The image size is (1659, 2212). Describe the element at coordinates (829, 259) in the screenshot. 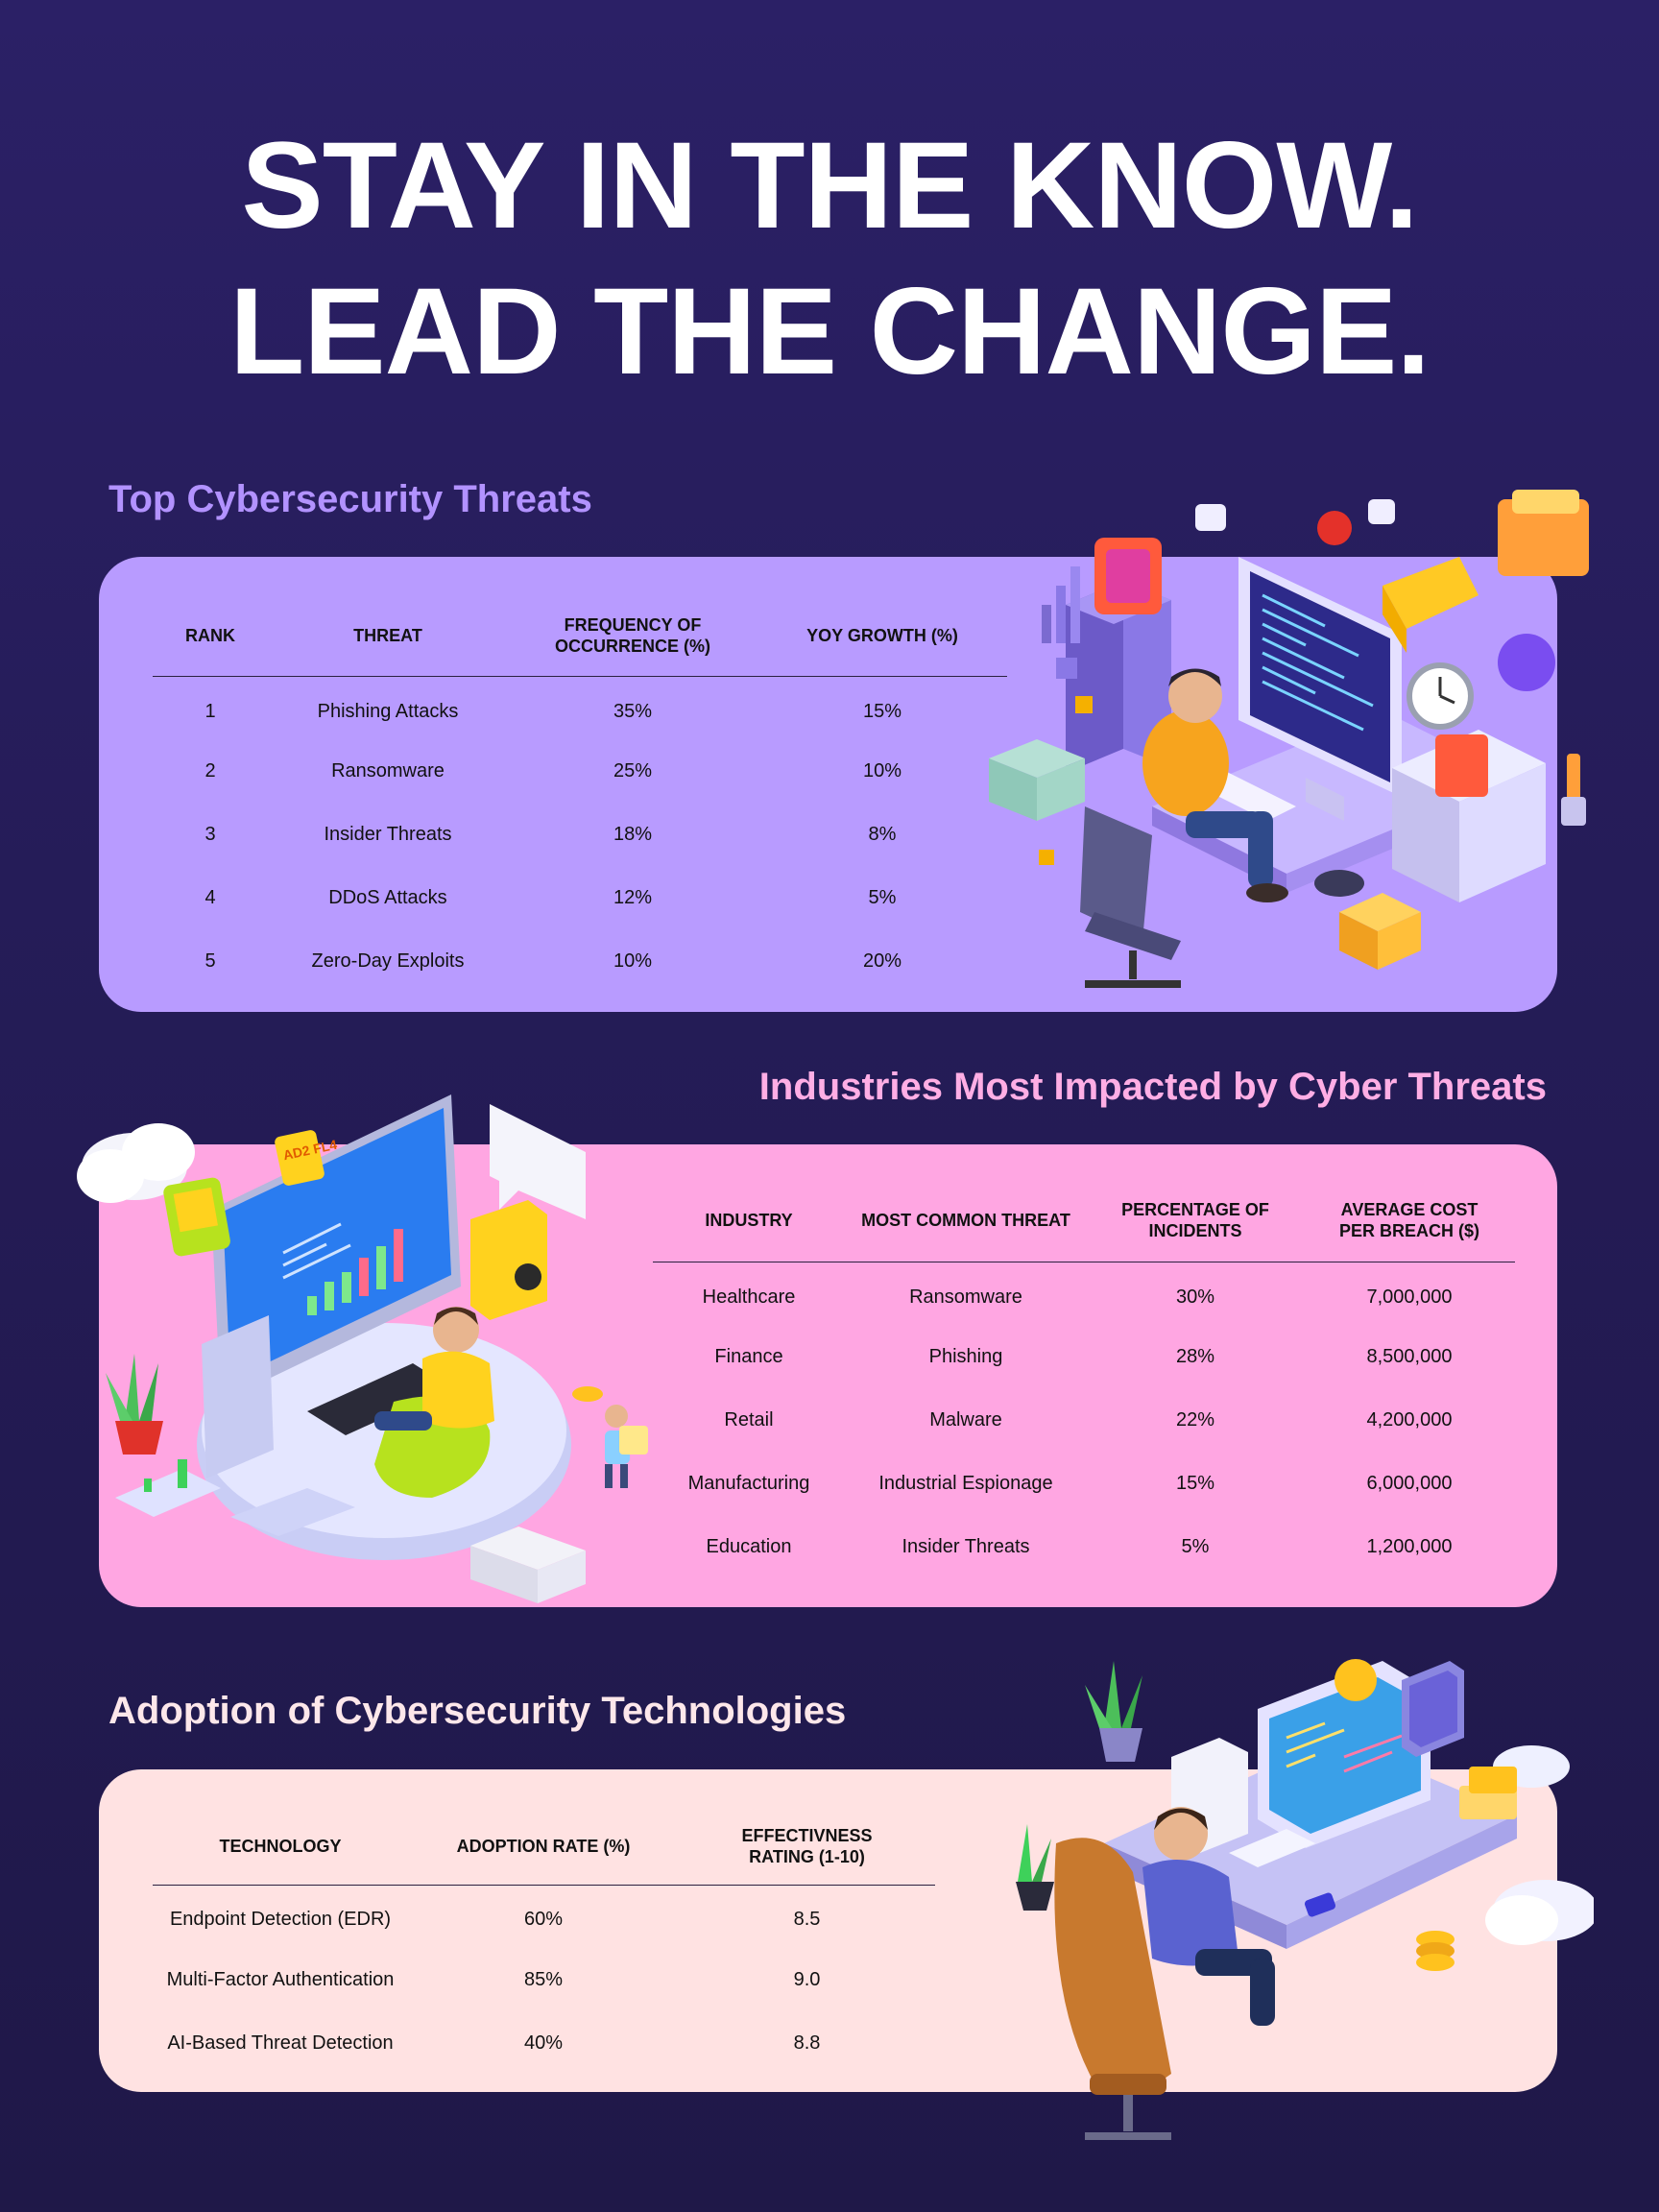

I see `headline: STAY IN THE KNOW. LEAD THE CHANGE.` at that location.